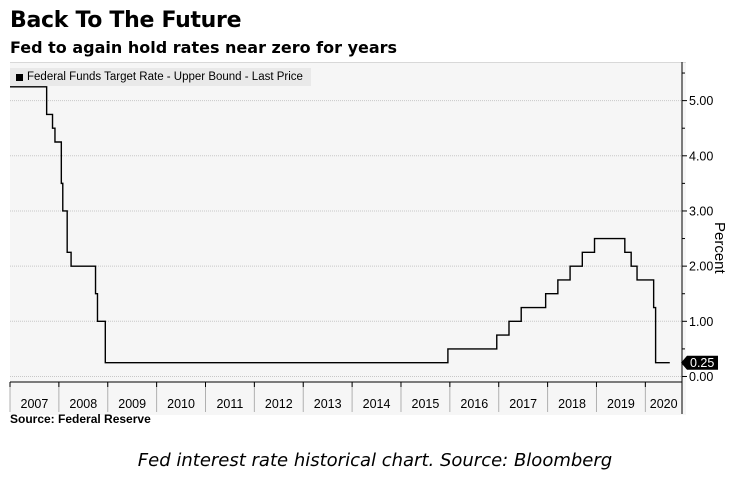 The height and width of the screenshot is (490, 750). What do you see at coordinates (701, 267) in the screenshot?
I see `y-tick-label: 2.00` at bounding box center [701, 267].